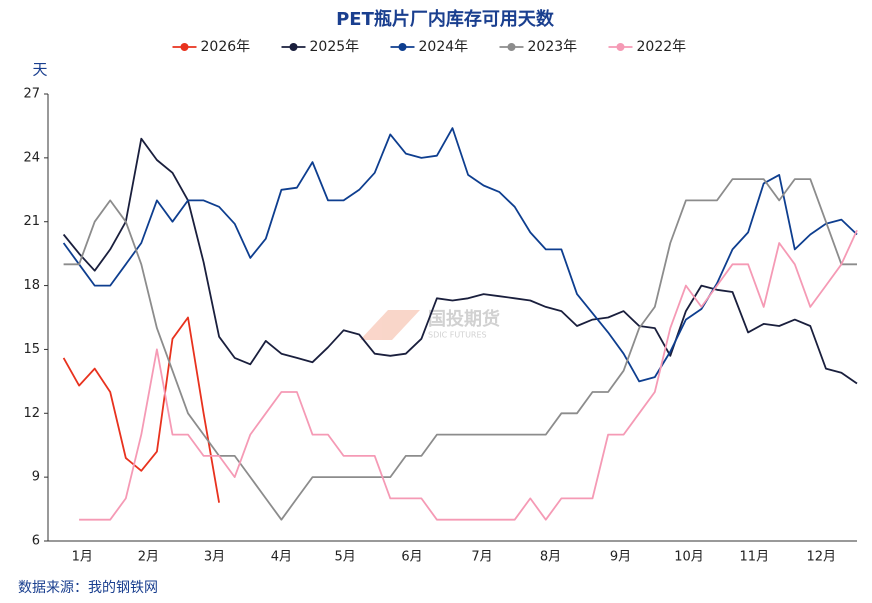 The height and width of the screenshot is (603, 872). Describe the element at coordinates (31, 349) in the screenshot. I see `y-tick-label: 15` at that location.